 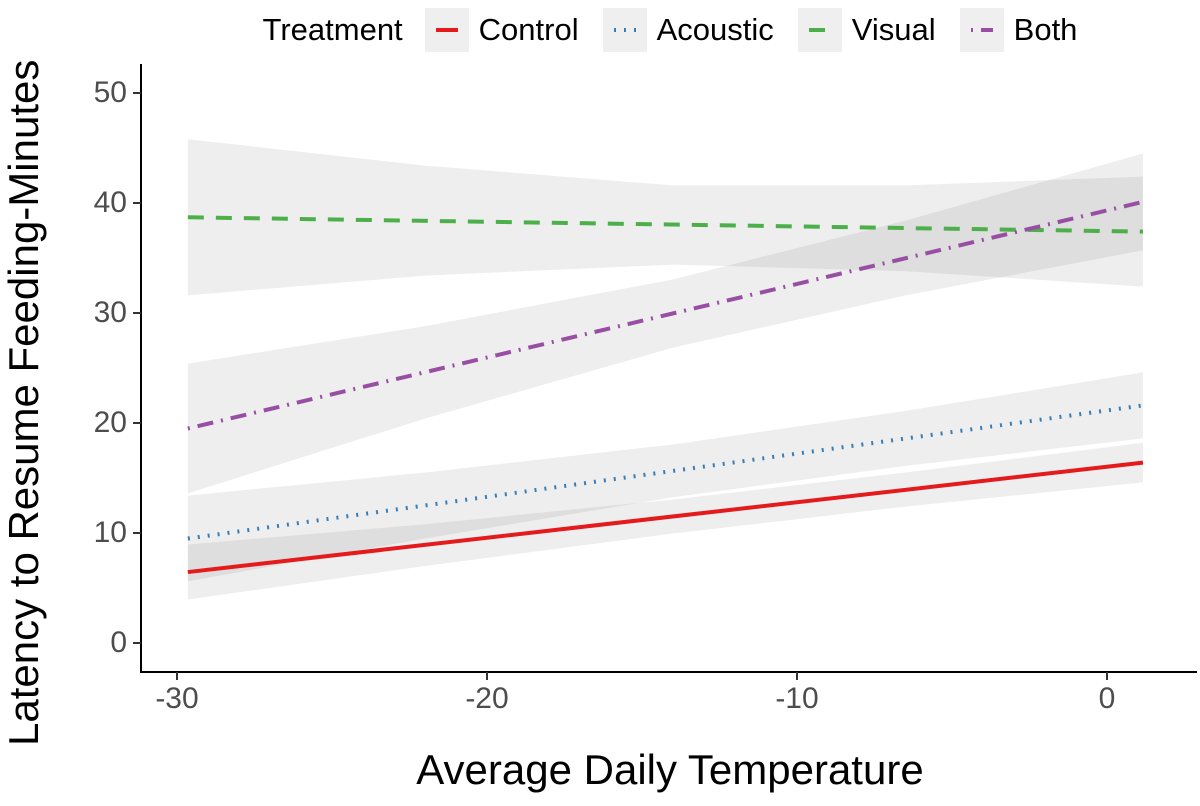 What do you see at coordinates (110, 92) in the screenshot?
I see `y-tick-label-50: 50` at bounding box center [110, 92].